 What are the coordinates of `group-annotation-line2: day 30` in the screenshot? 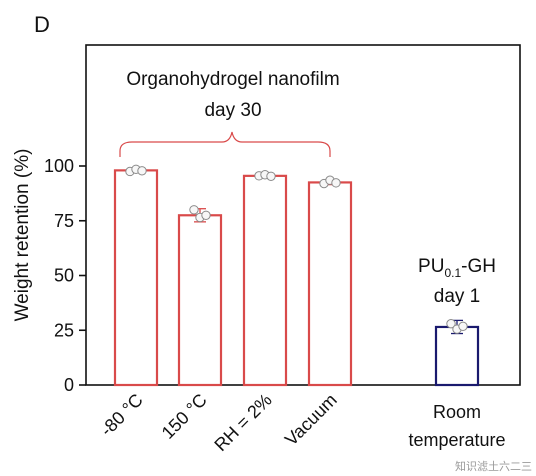 It's located at (232, 110).